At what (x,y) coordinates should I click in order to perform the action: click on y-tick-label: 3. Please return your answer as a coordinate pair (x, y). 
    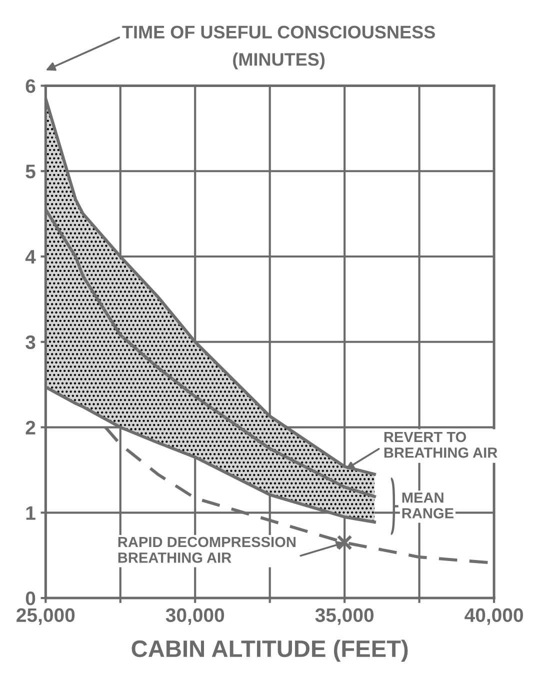
    Looking at the image, I should click on (31, 342).